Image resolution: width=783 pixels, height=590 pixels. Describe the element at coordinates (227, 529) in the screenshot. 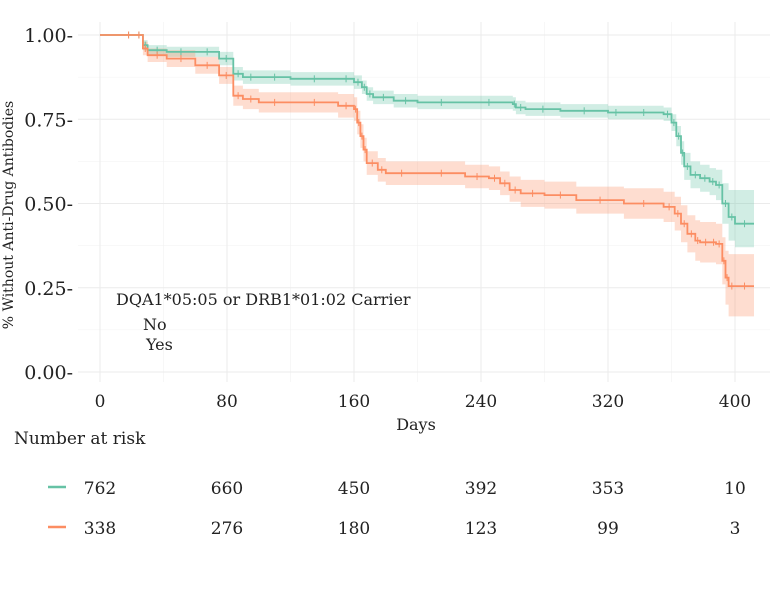

I see `risk-count: 276` at that location.